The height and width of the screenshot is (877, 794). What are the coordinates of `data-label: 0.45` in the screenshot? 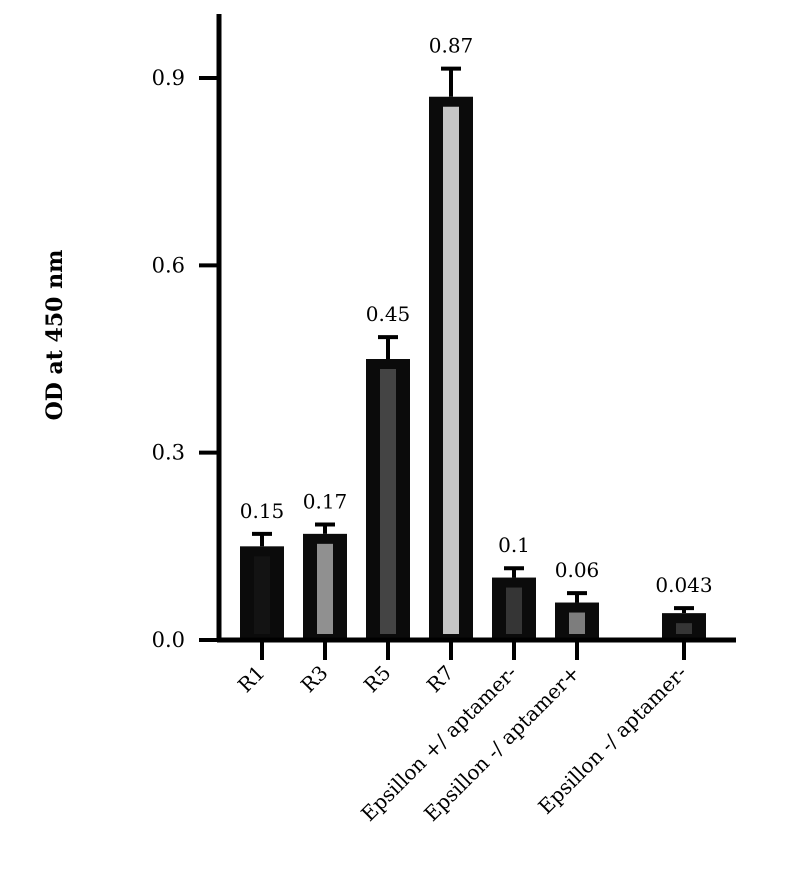 It's located at (388, 314).